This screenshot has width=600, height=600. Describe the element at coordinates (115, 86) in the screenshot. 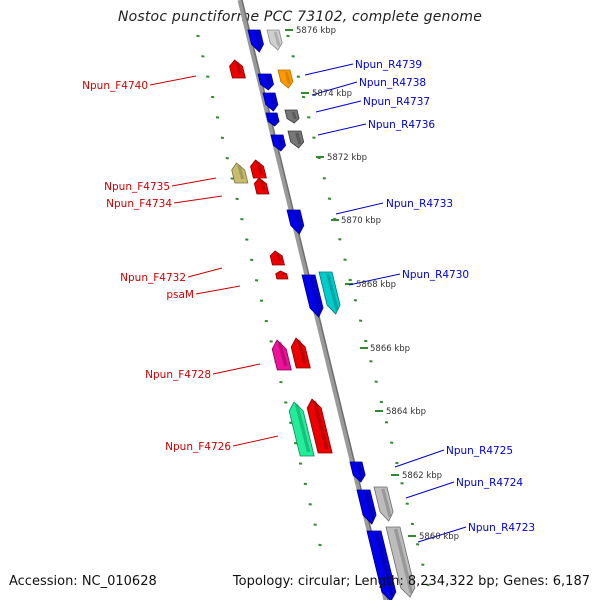

I see `gene-label-forward: Npun_F4740` at that location.